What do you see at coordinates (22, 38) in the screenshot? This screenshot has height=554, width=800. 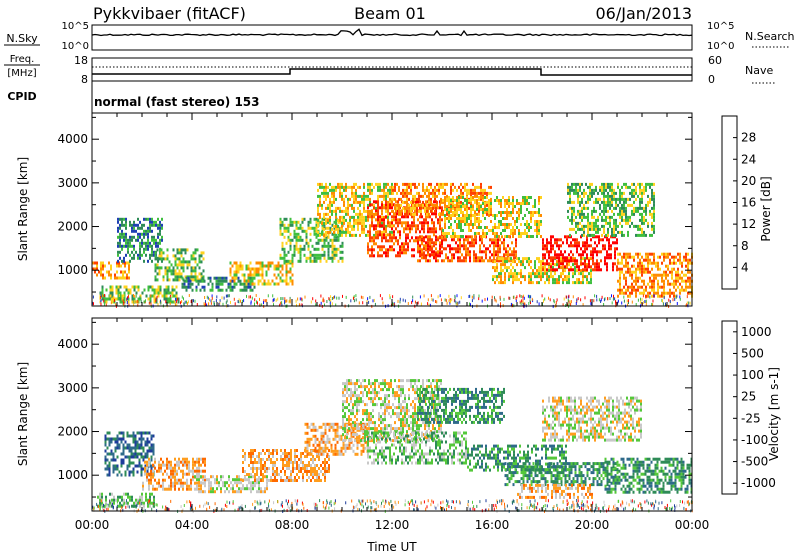 I see `nsky-label: N.Sky` at bounding box center [22, 38].